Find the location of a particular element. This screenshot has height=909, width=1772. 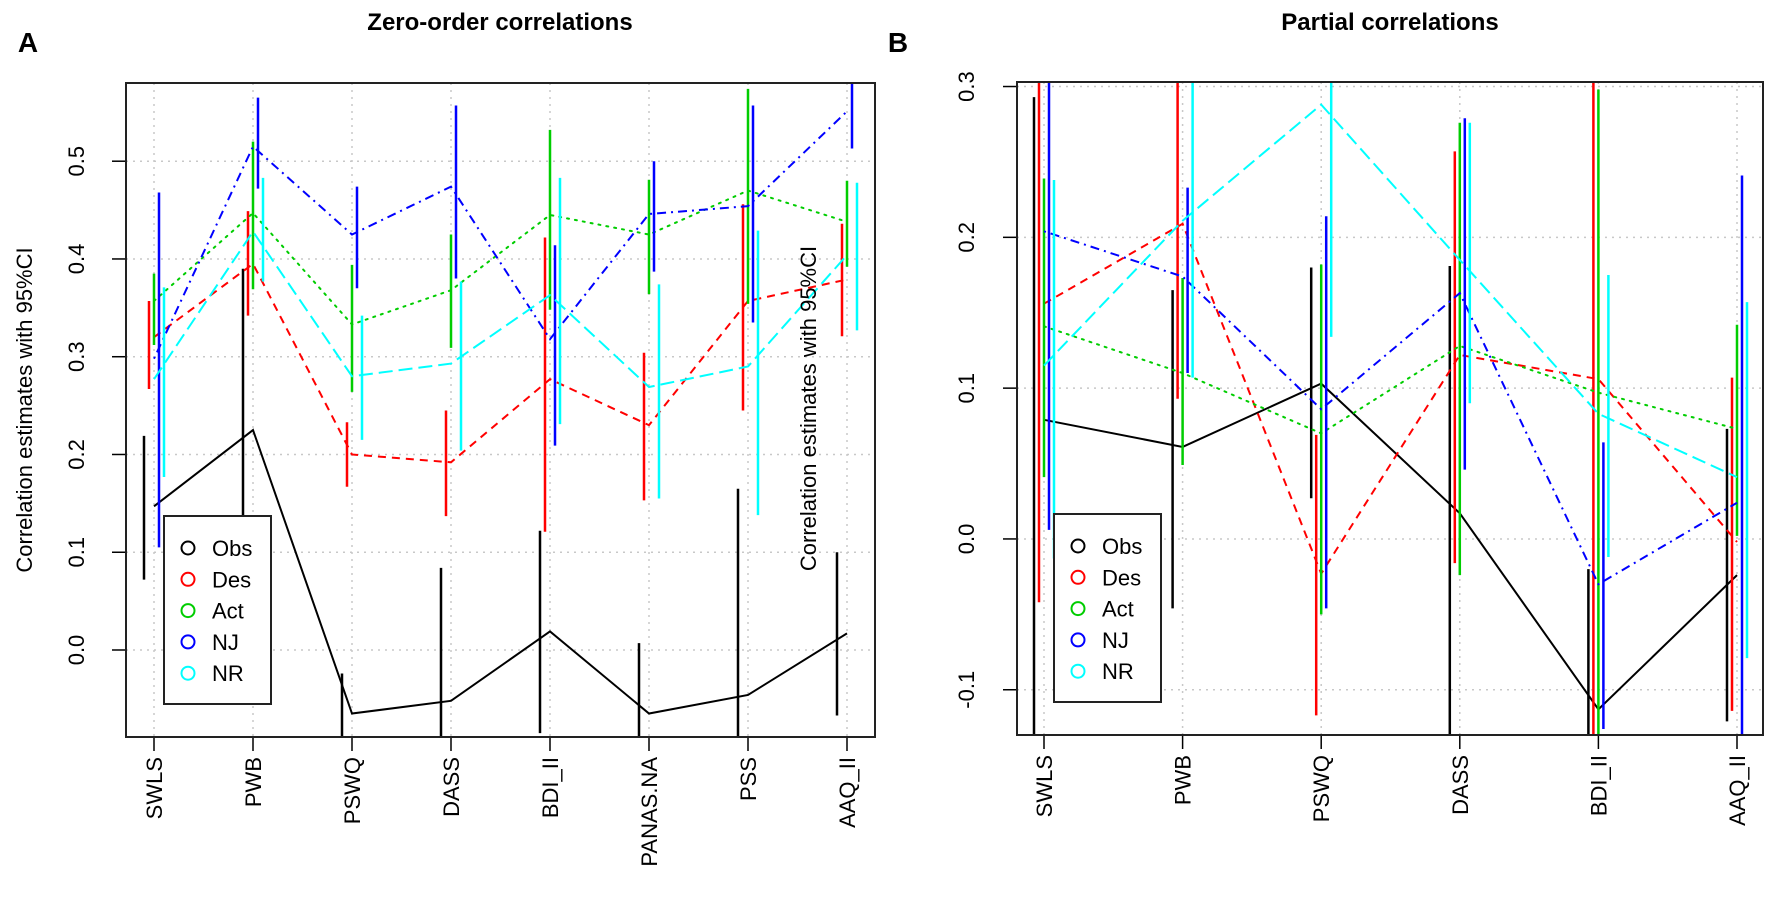

series-act is located at coordinates (500, 240).